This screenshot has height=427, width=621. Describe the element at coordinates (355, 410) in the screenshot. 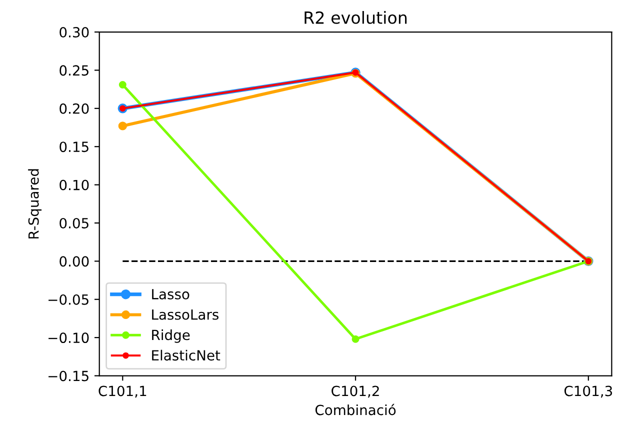

I see `x-axis-title: Combinació` at that location.